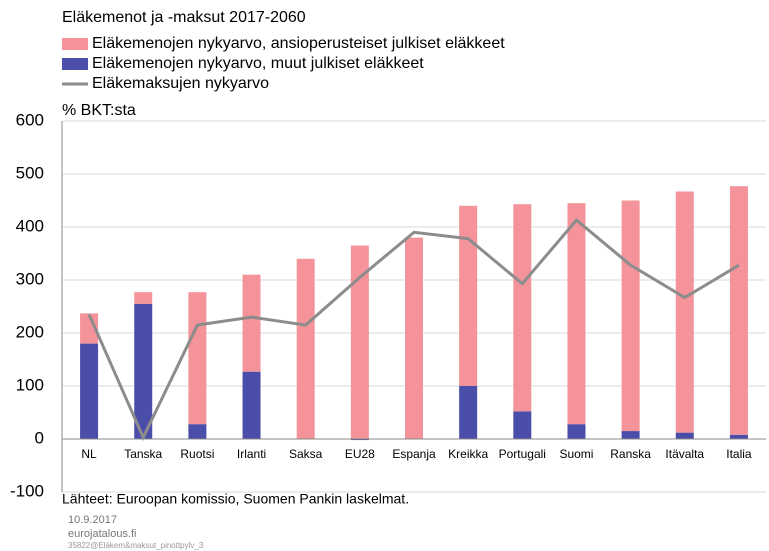 This screenshot has width=769, height=551. I want to click on y-tick-label: 300, so click(30, 278).